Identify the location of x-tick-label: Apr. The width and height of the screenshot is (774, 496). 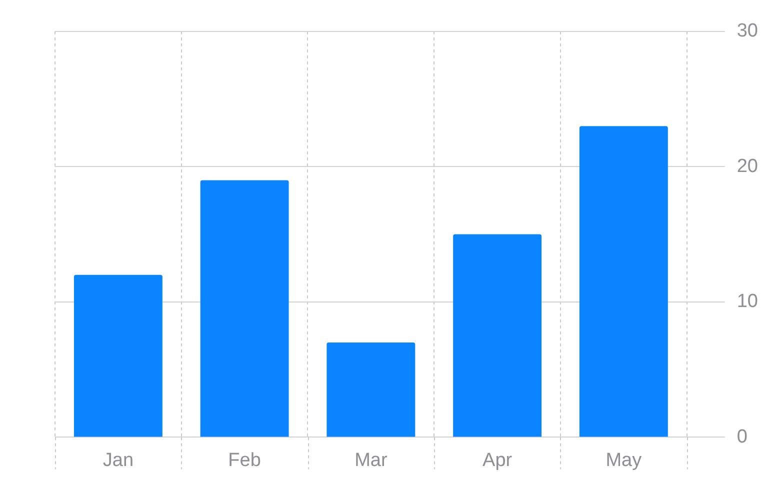
(497, 460).